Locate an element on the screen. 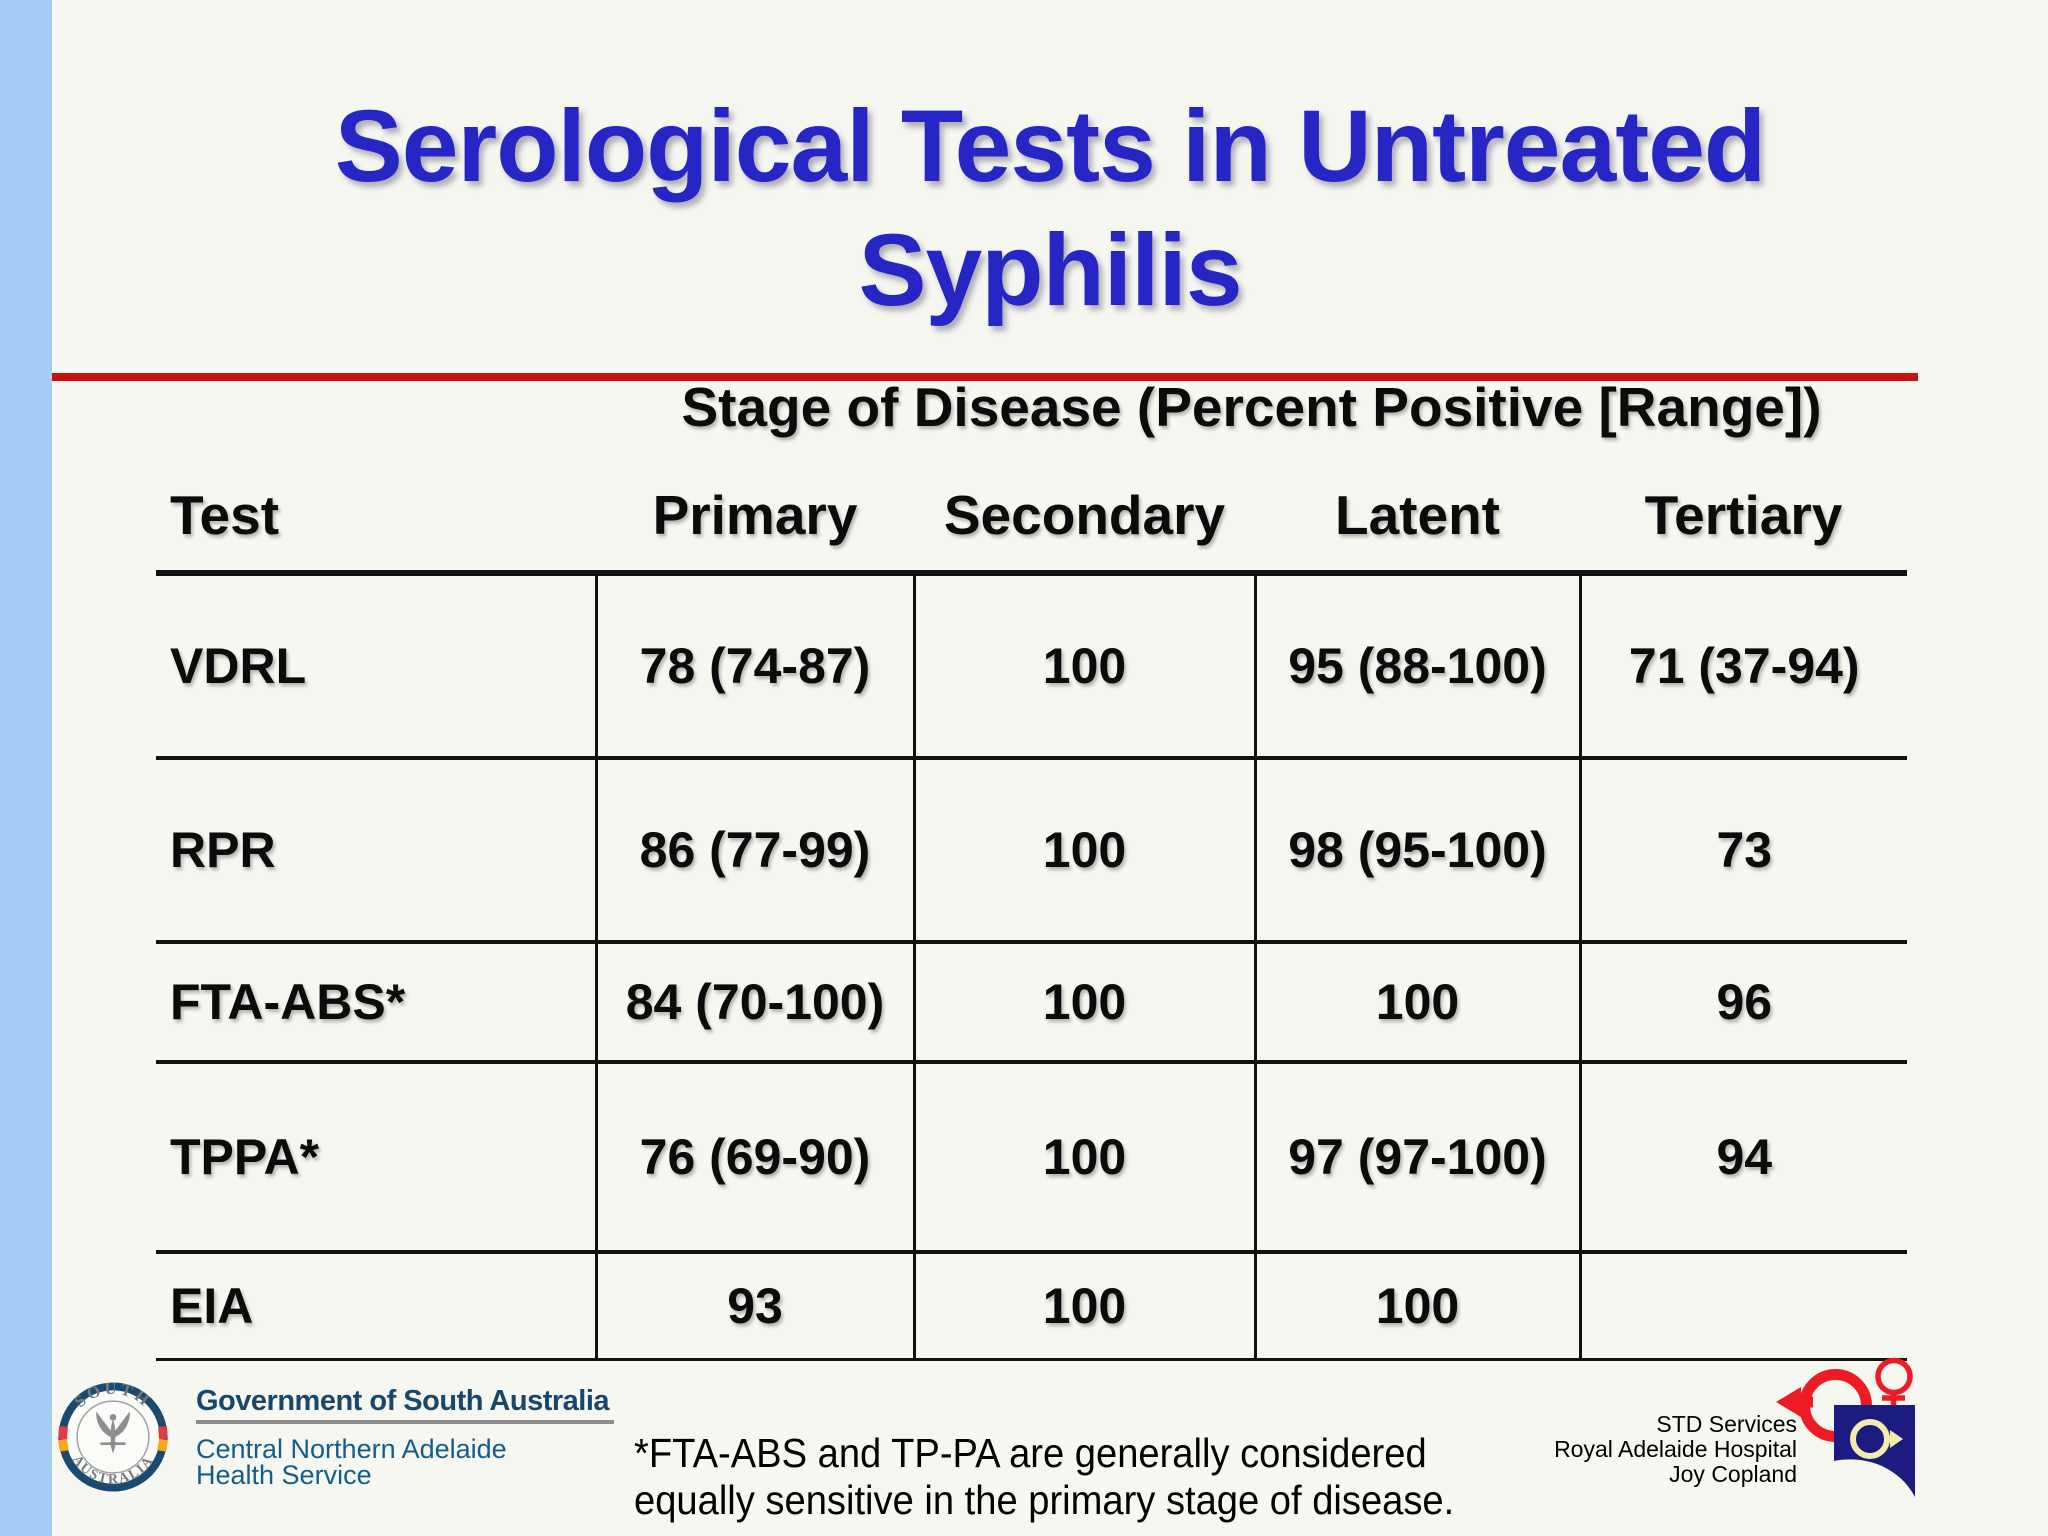 This screenshot has width=2048, height=1536. cell-tertiary is located at coordinates (1742, 1305).